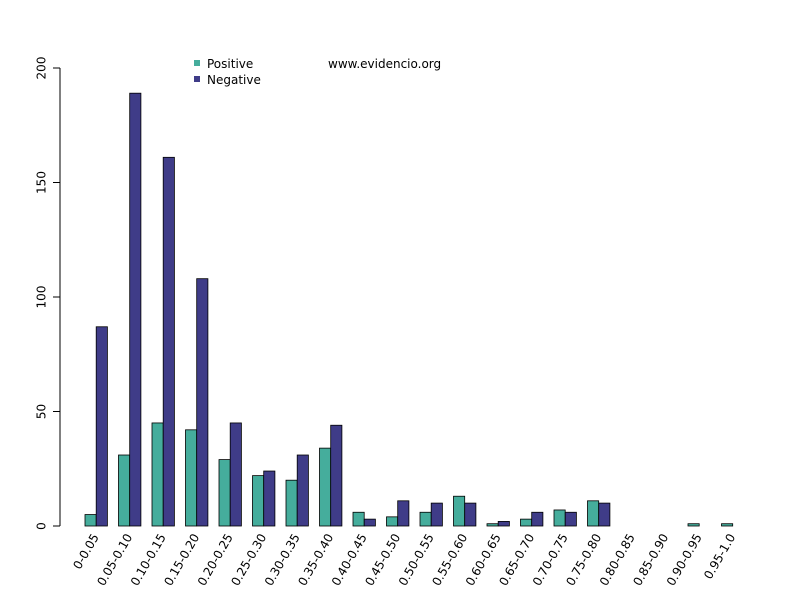 The height and width of the screenshot is (600, 800). What do you see at coordinates (42, 182) in the screenshot?
I see `y-tick-label: 150` at bounding box center [42, 182].